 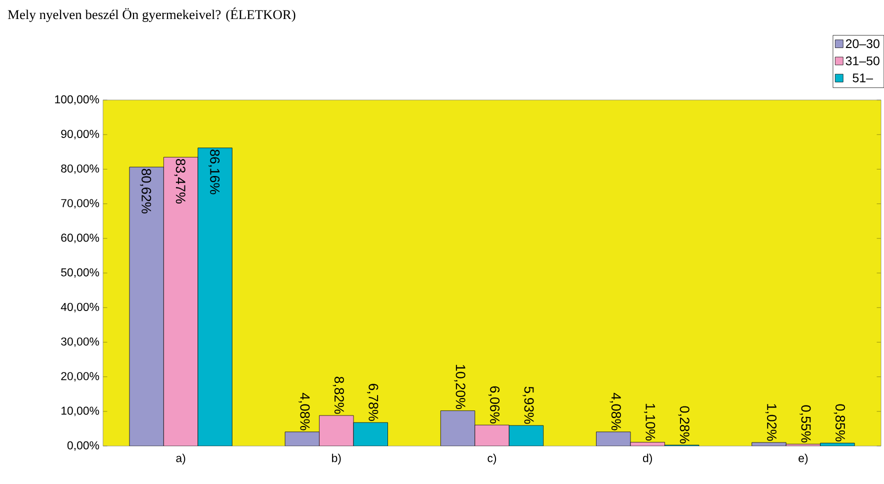 What do you see at coordinates (650, 422) in the screenshot?
I see `data-label: 1,10%` at bounding box center [650, 422].